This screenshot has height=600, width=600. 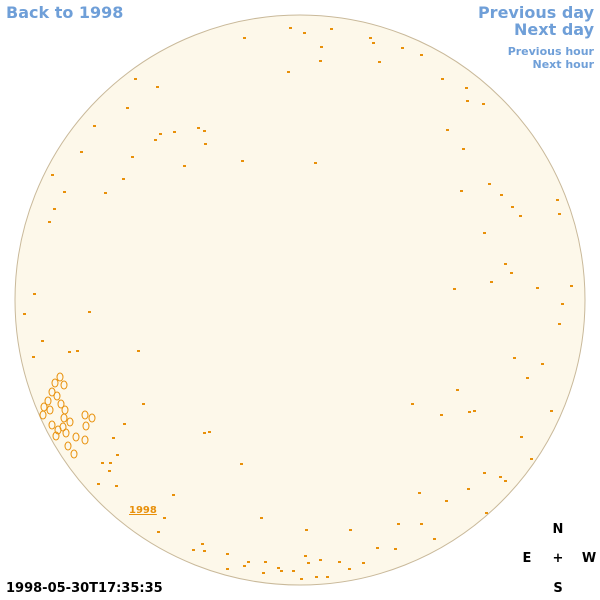 I want to click on back-to-year-link: Back to 1998, so click(x=65, y=12).